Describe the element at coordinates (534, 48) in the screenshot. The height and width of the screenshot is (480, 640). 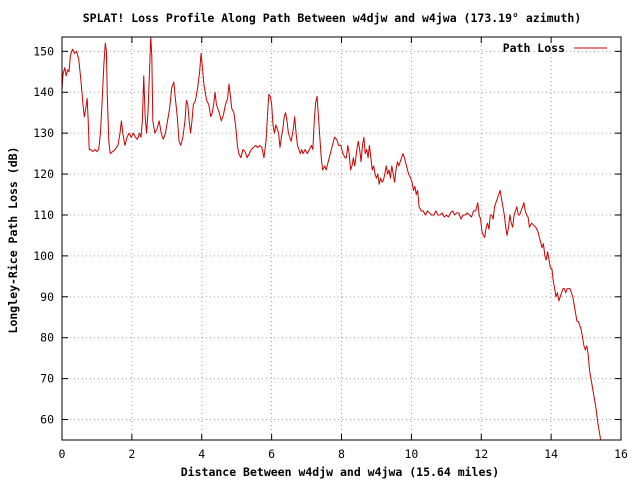
I see `legend-label: Path Loss` at that location.